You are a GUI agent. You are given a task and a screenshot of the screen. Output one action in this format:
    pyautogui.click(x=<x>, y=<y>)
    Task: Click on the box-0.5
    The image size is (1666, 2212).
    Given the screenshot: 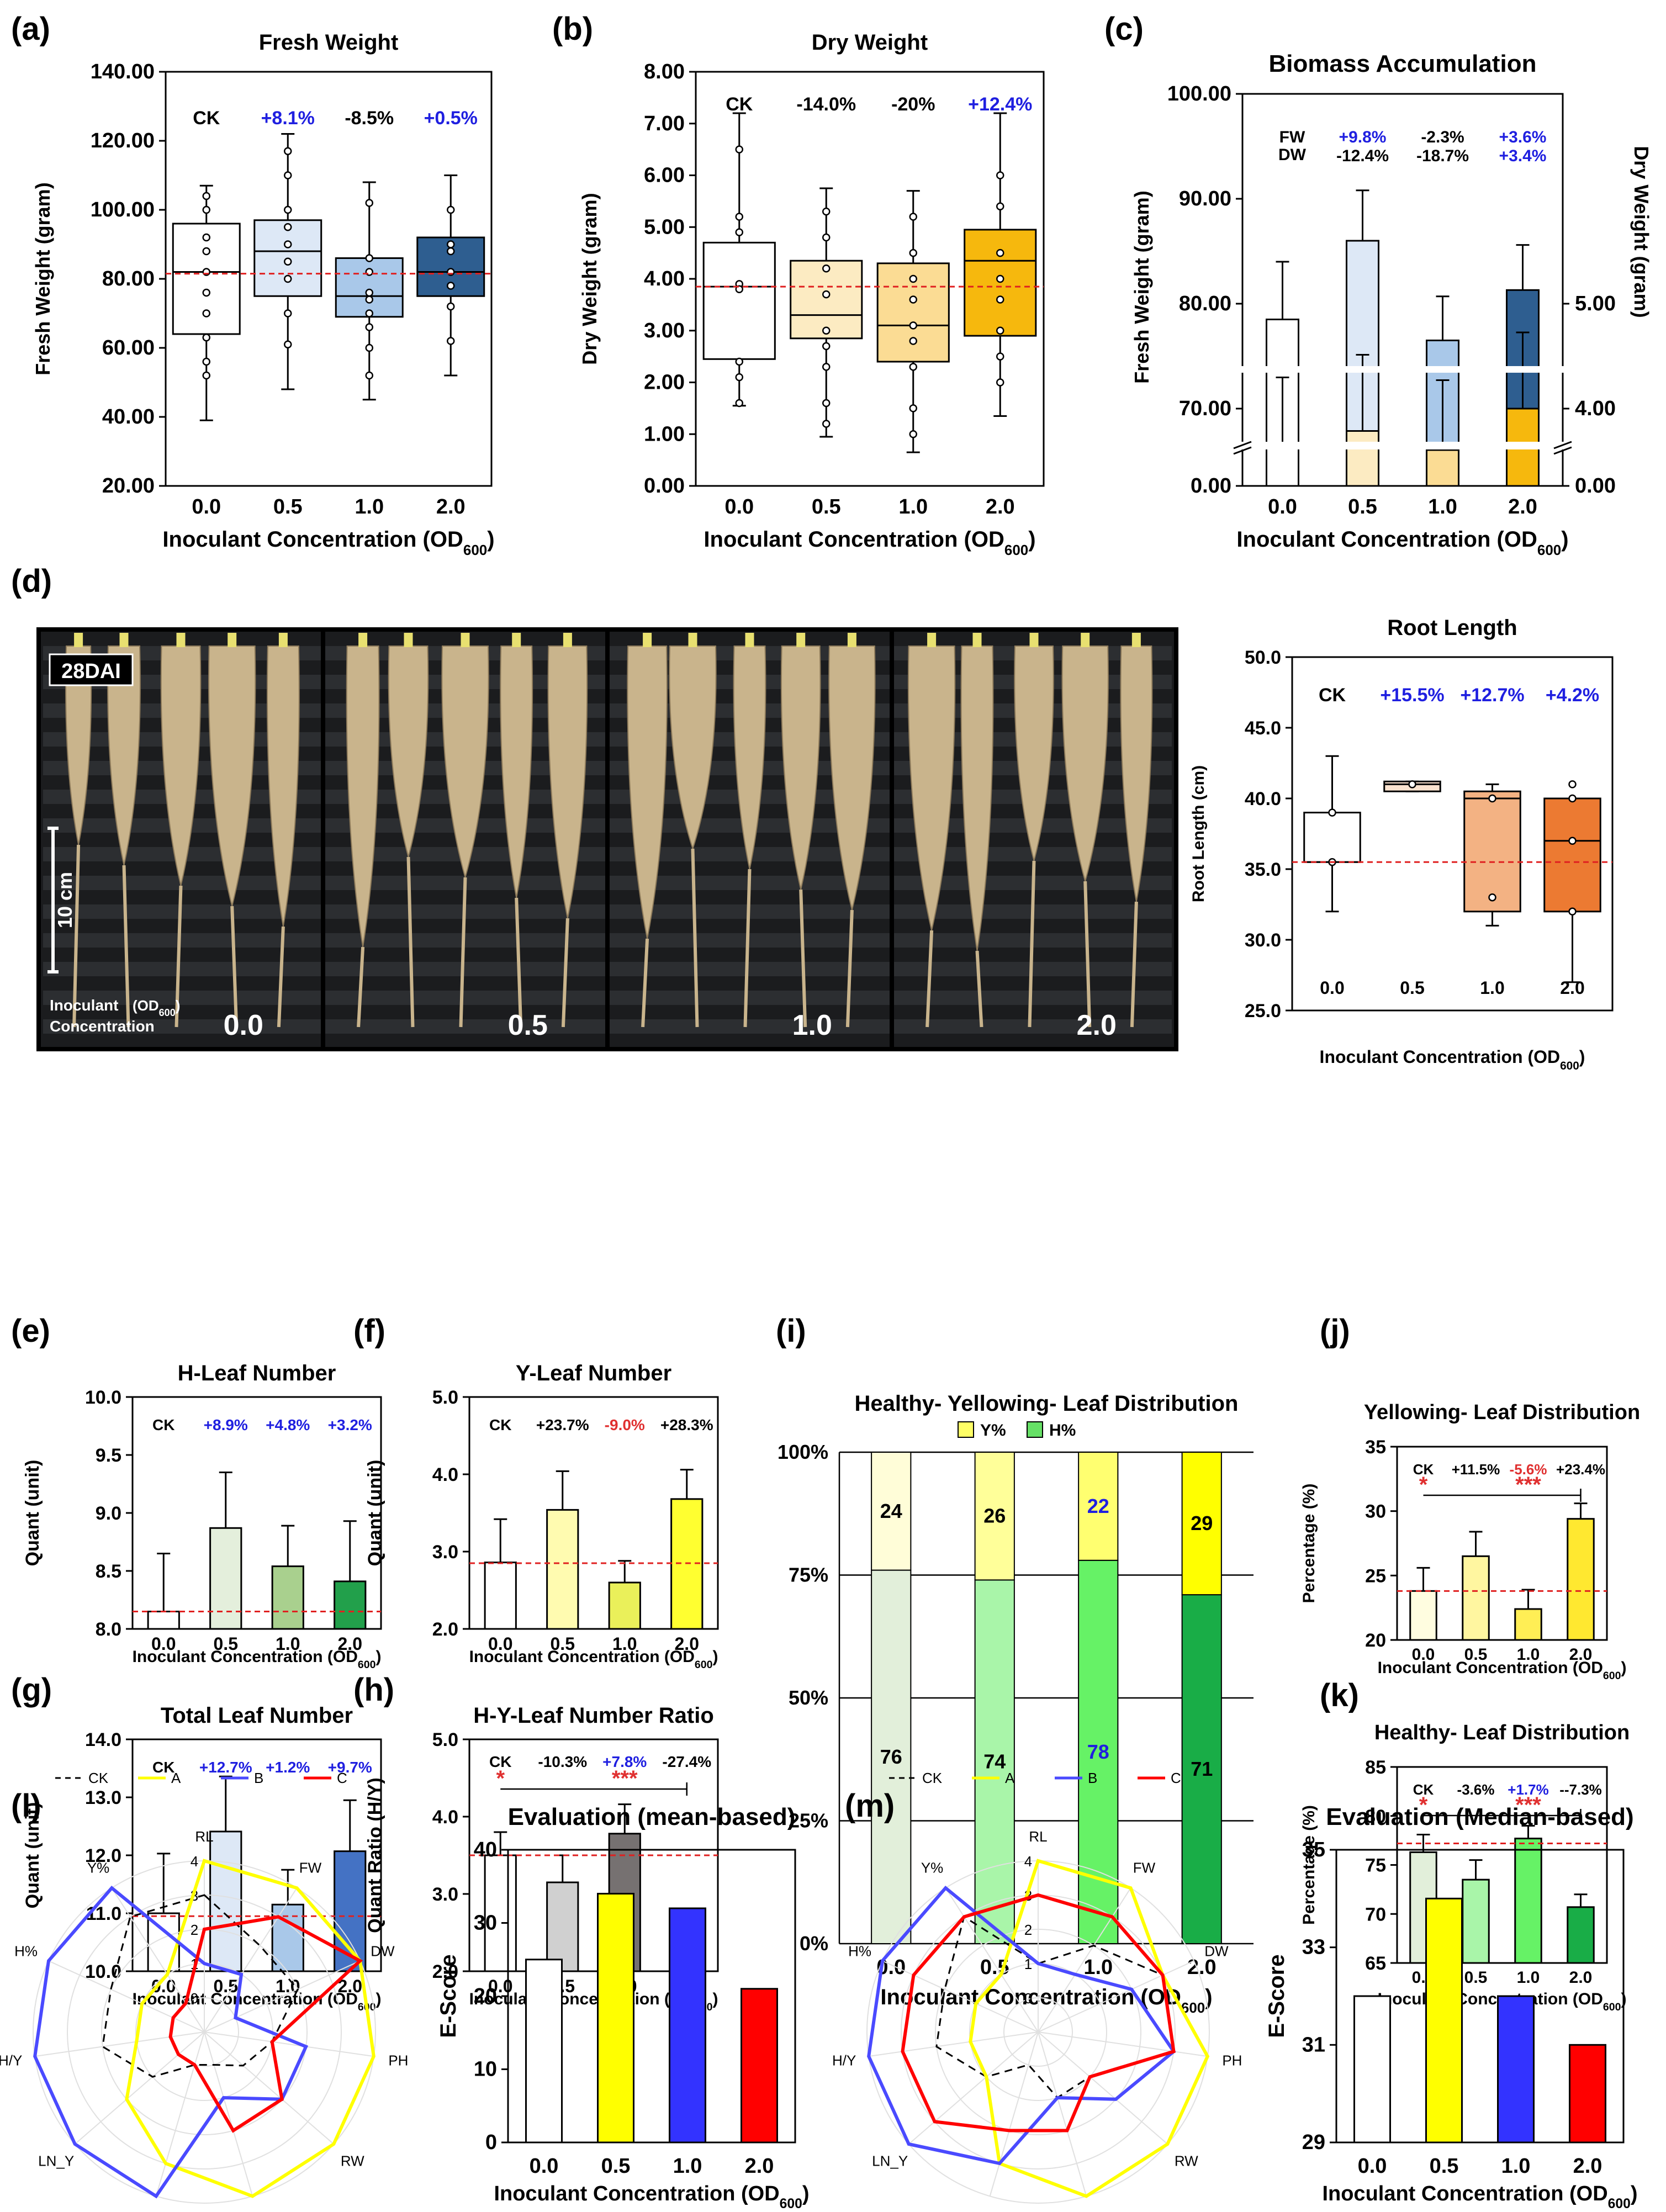 What is the action you would take?
    pyautogui.click(x=1412, y=786)
    